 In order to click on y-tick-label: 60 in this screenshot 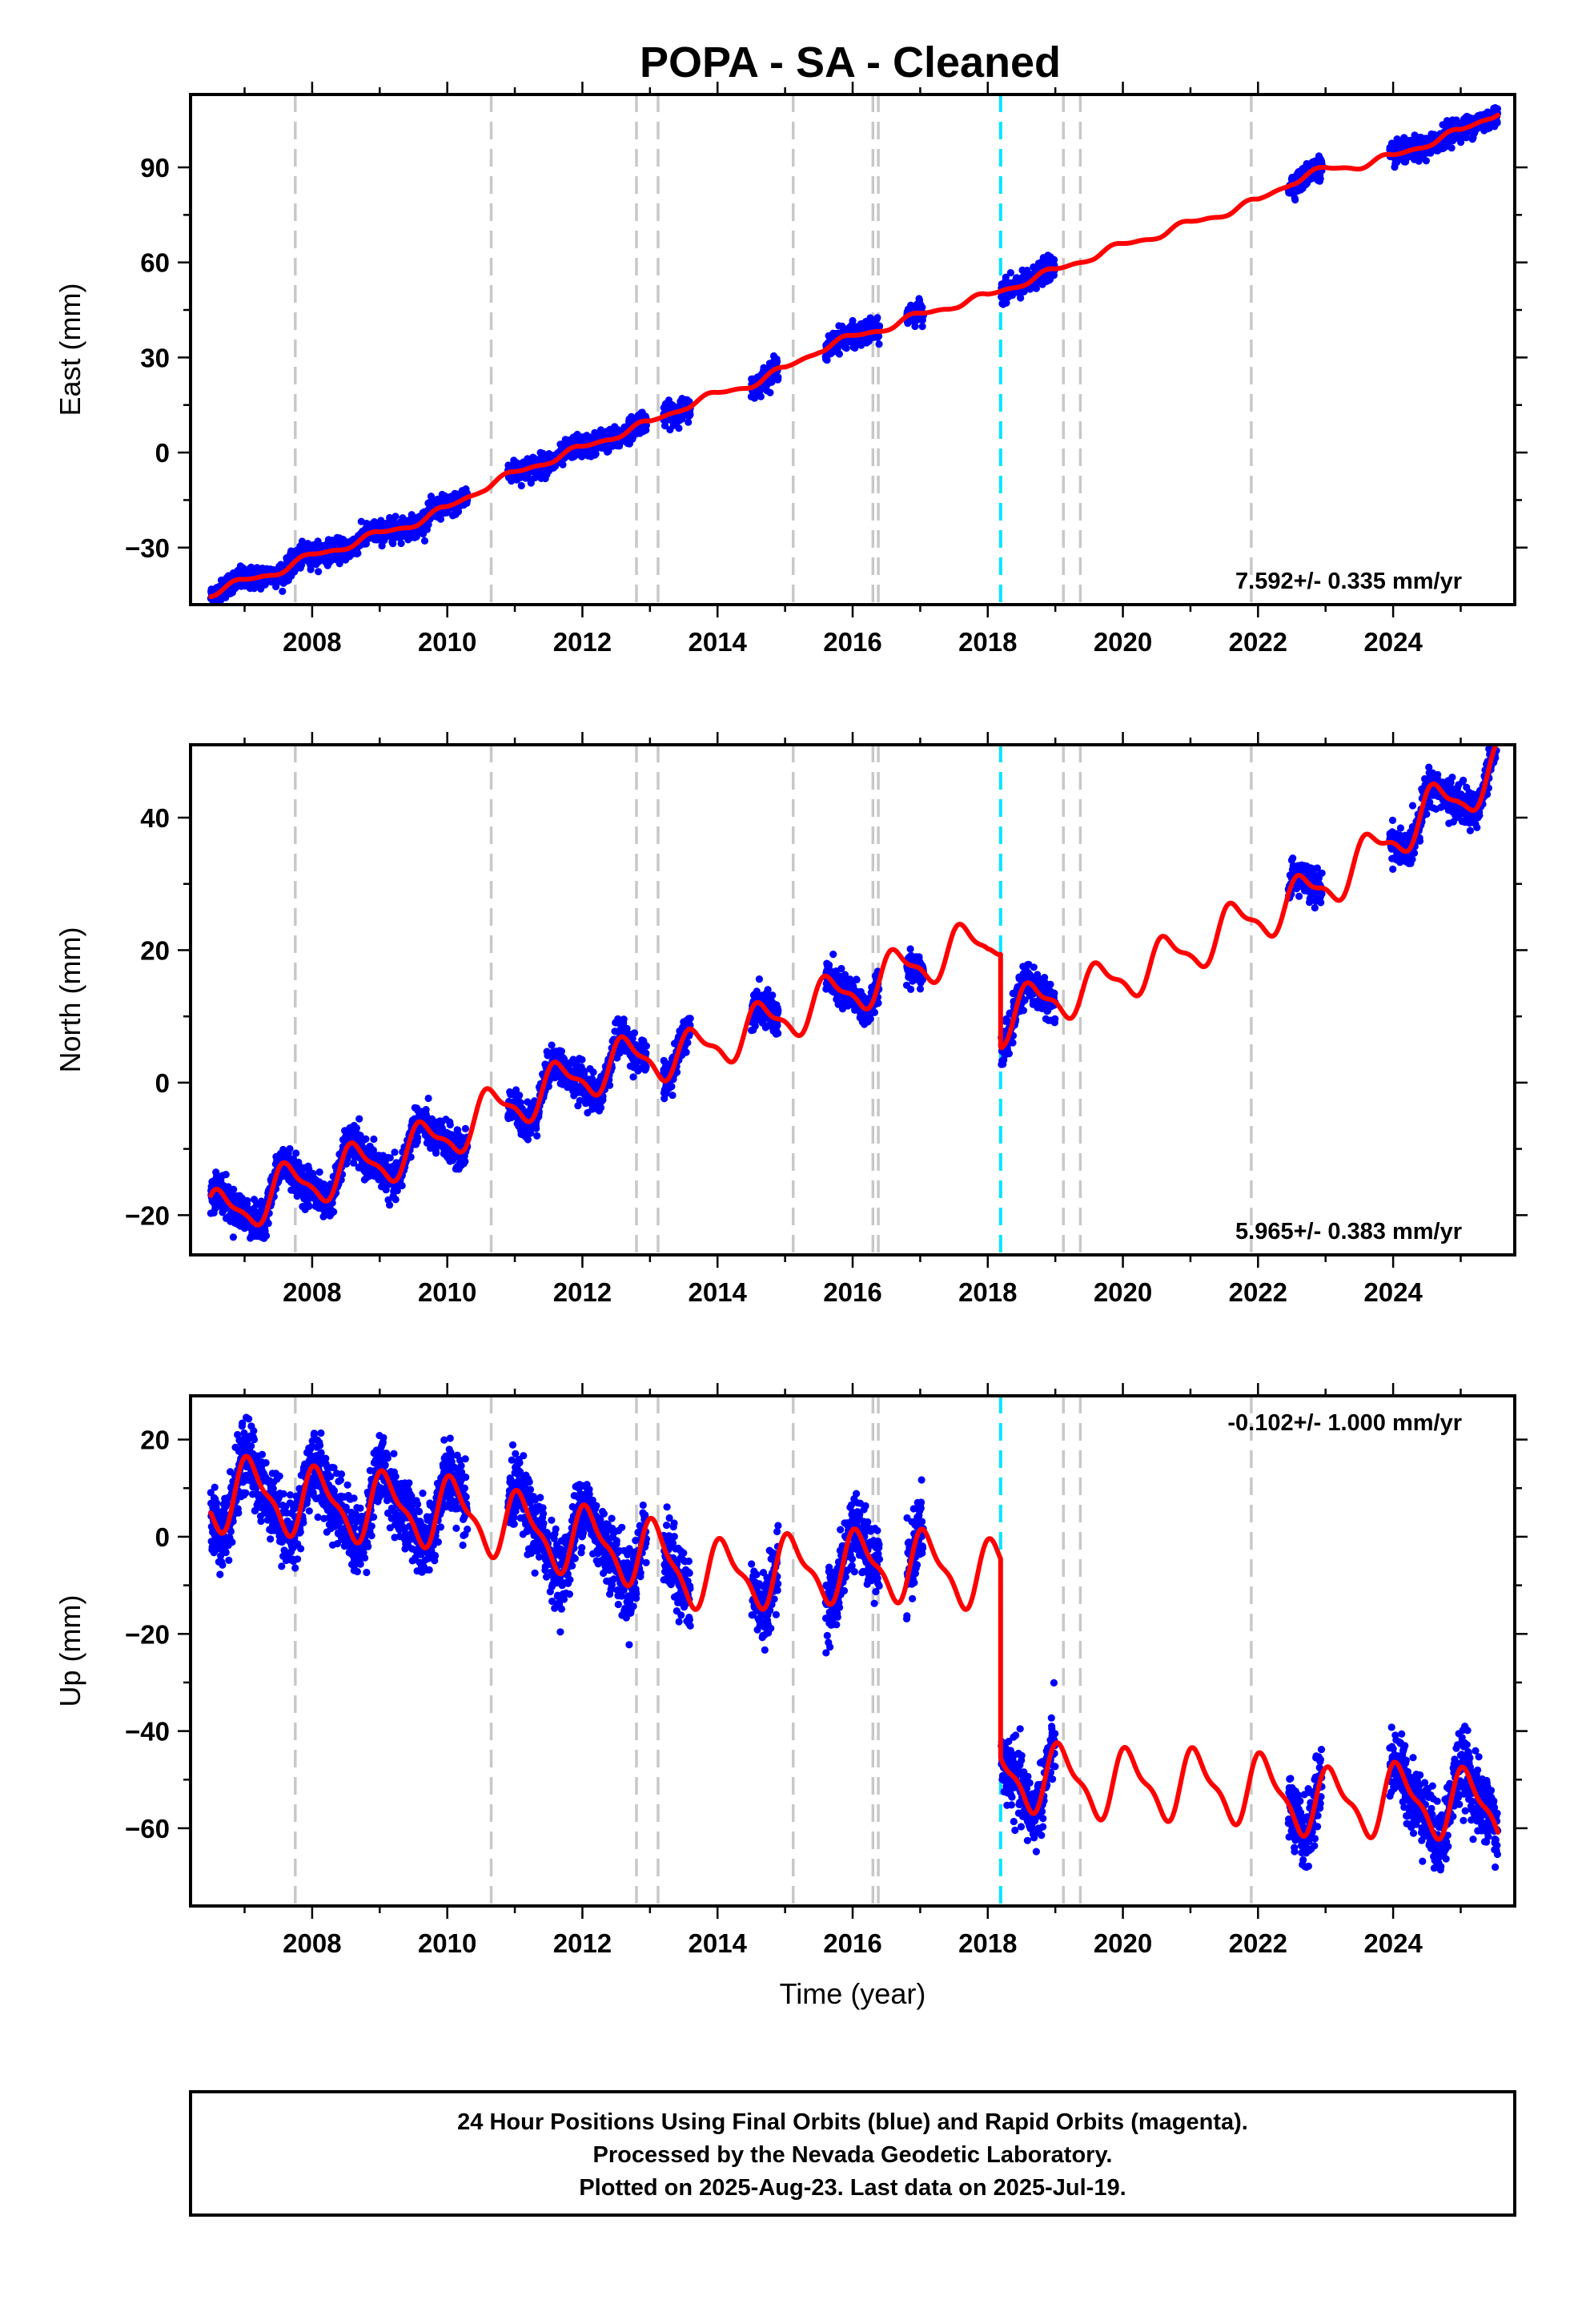, I will do `click(155, 263)`.